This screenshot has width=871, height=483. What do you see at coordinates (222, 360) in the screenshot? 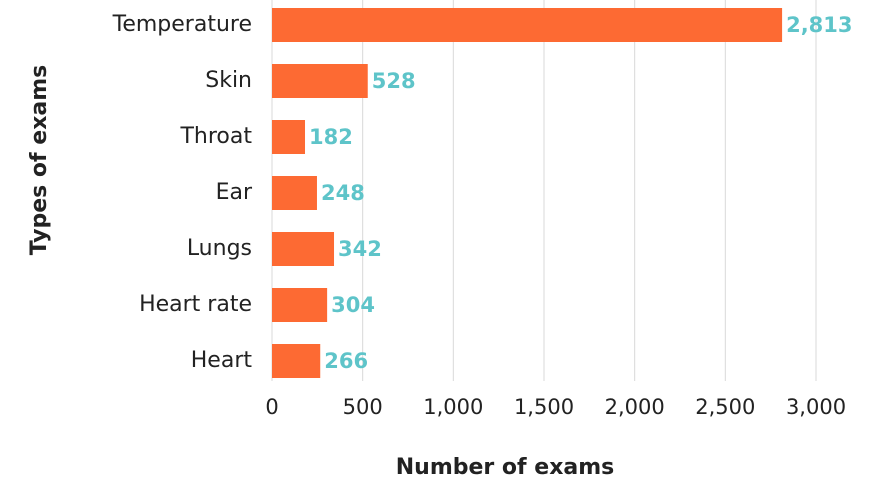
I see `y-tick-label: Heart` at bounding box center [222, 360].